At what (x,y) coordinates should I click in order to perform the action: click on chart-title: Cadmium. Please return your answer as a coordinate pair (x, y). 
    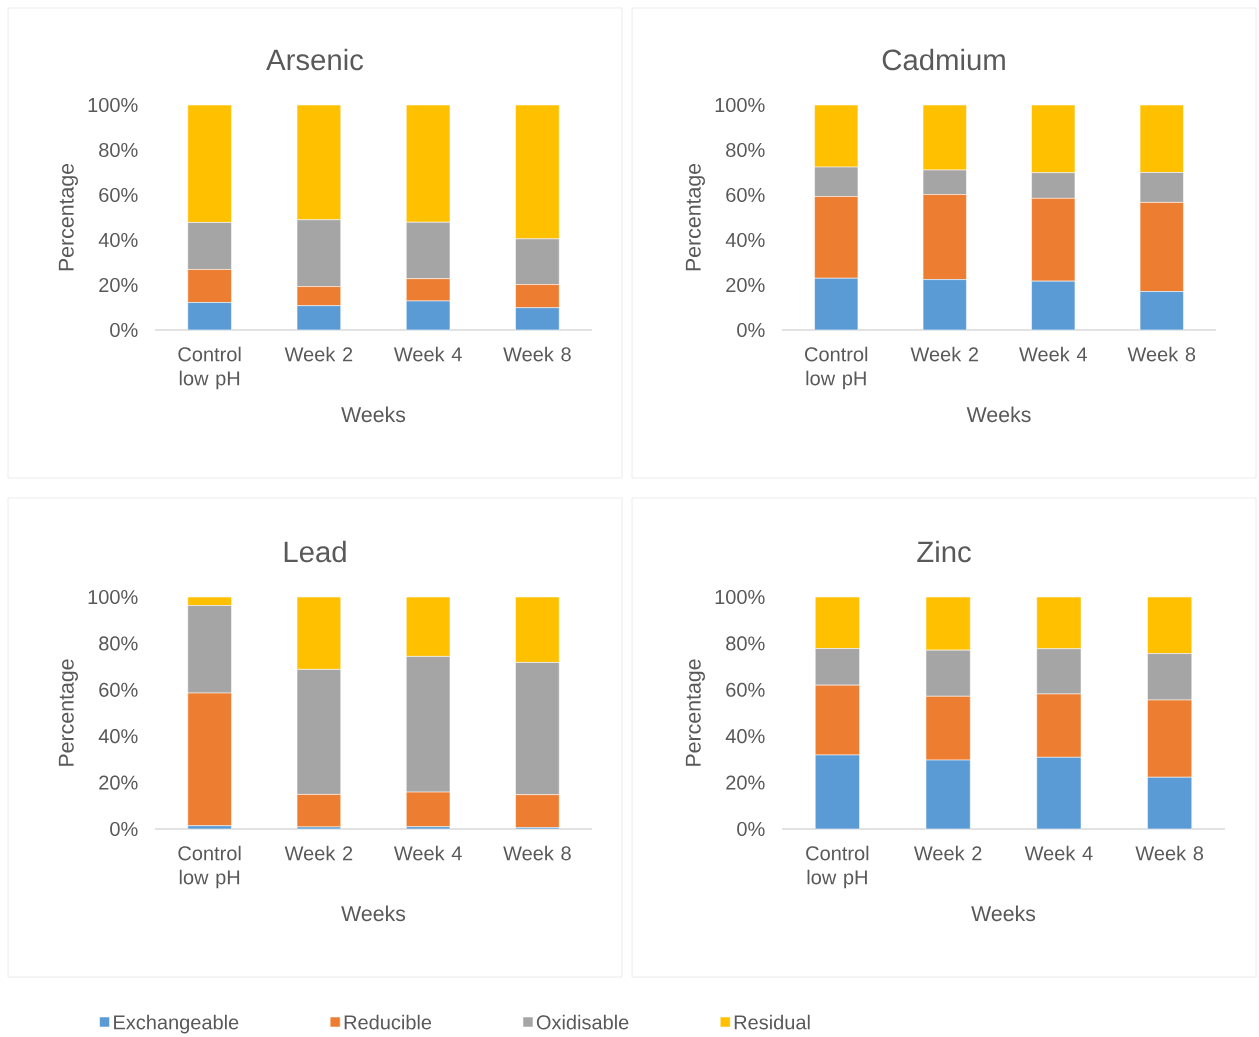
    Looking at the image, I should click on (943, 59).